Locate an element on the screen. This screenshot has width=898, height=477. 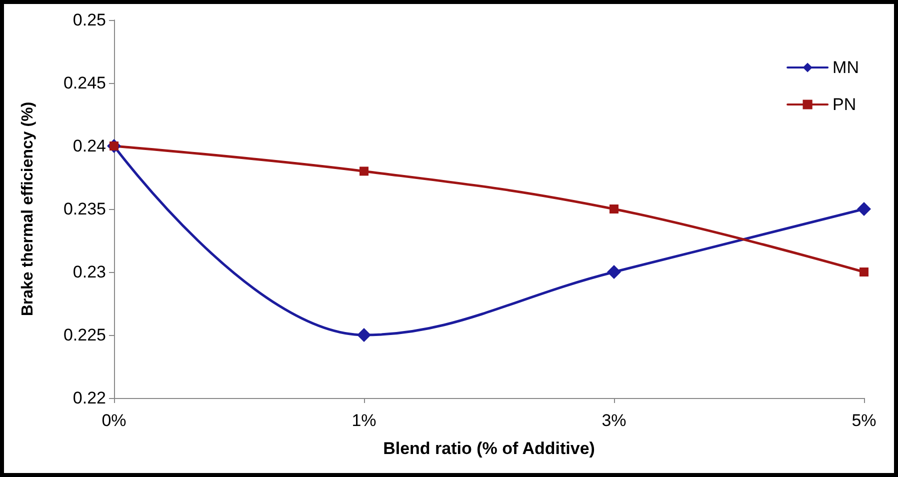
x-tick-label: 1% is located at coordinates (364, 420).